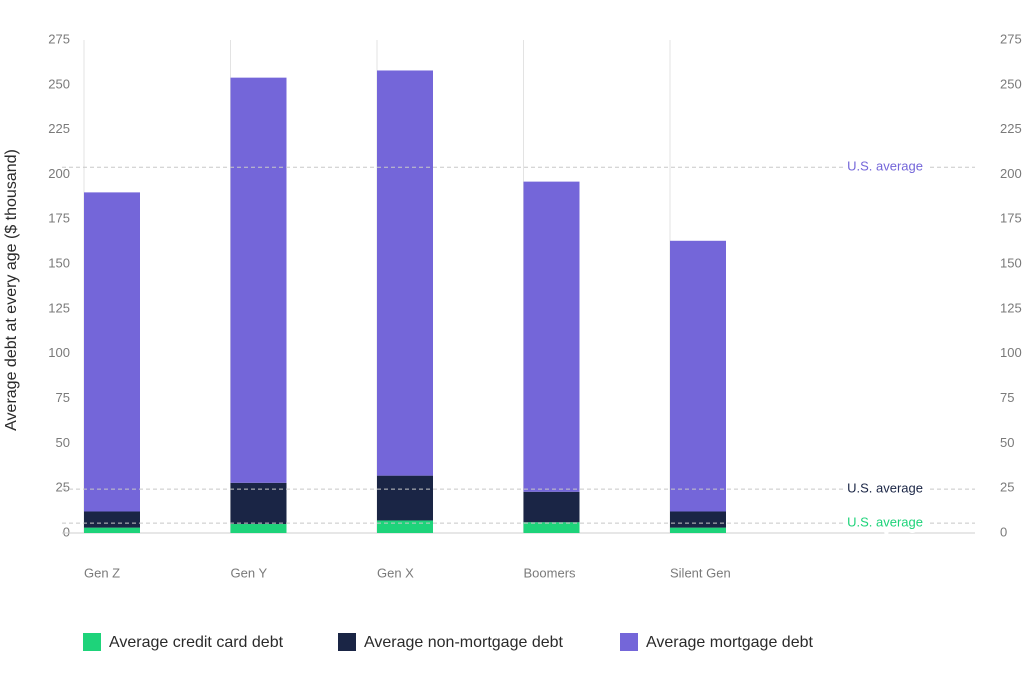  I want to click on y-tick-label: 150, so click(59, 263).